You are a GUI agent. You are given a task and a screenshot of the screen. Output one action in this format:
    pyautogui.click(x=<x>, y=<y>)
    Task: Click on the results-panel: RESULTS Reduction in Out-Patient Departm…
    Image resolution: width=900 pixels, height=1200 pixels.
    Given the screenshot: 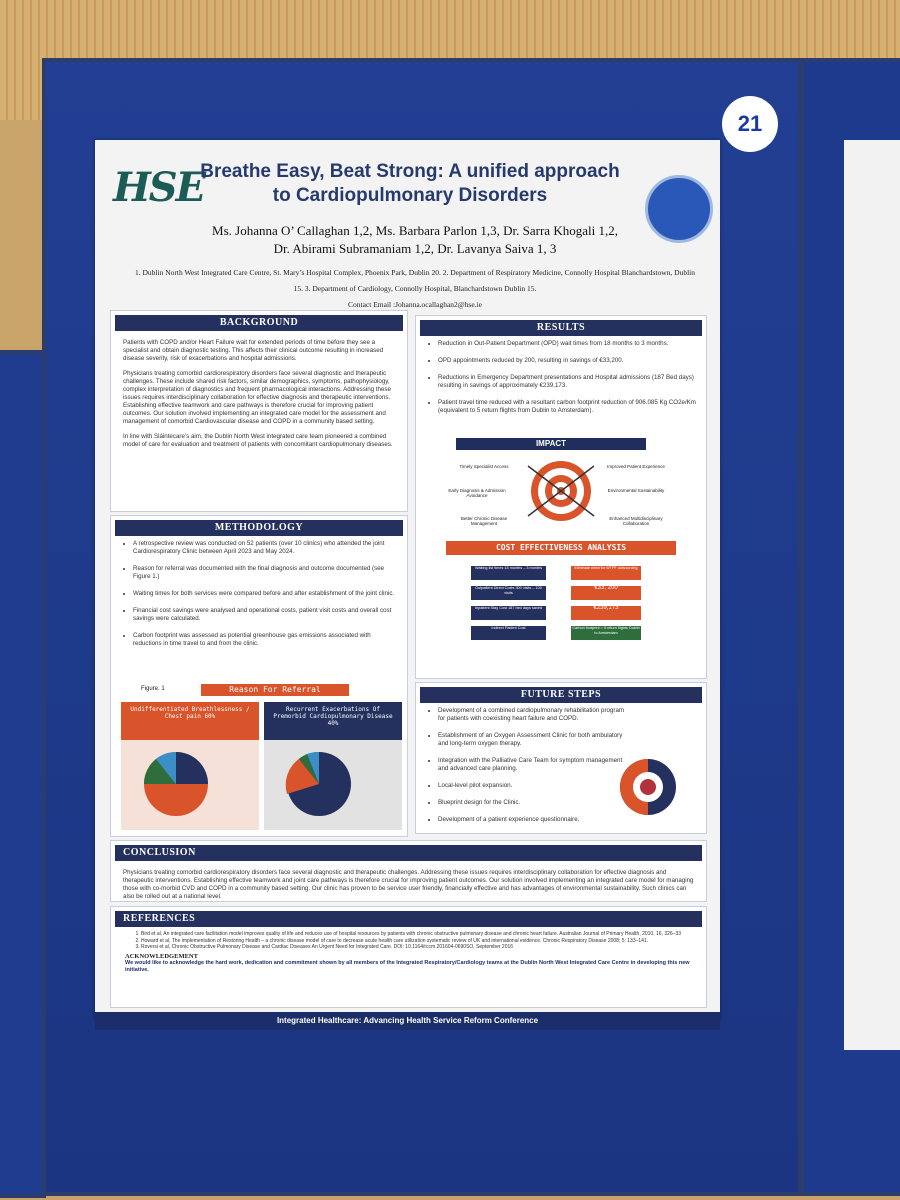 What is the action you would take?
    pyautogui.click(x=561, y=497)
    